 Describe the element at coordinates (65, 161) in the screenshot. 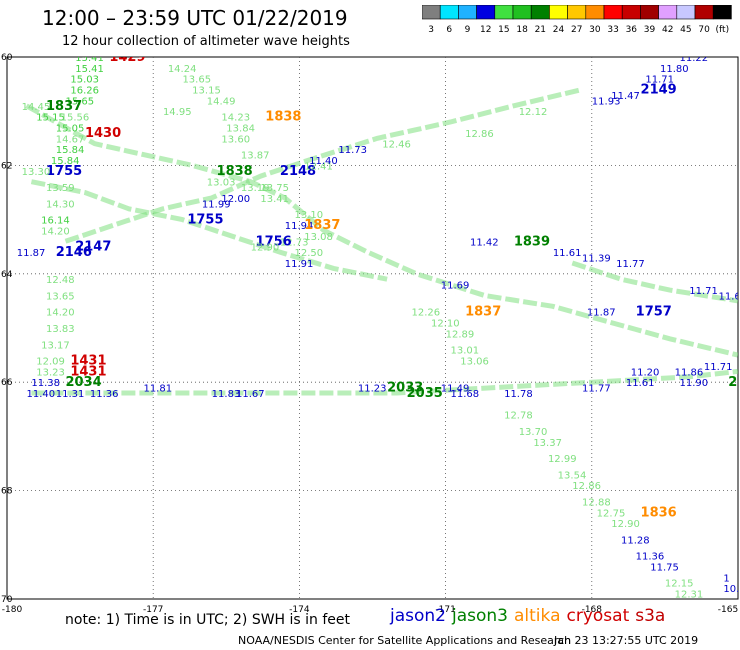

I see `wave-height-label: 15.84` at that location.